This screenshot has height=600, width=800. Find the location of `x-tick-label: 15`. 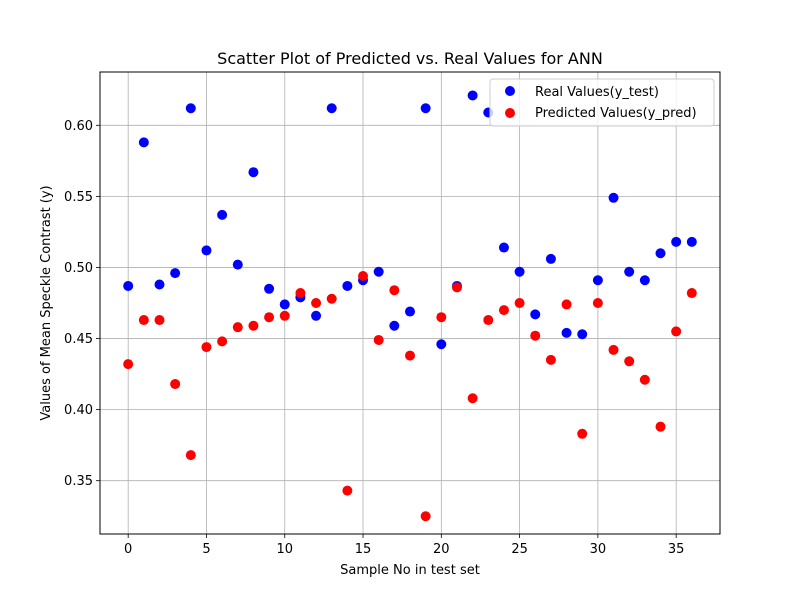

x-tick-label: 15 is located at coordinates (363, 549).